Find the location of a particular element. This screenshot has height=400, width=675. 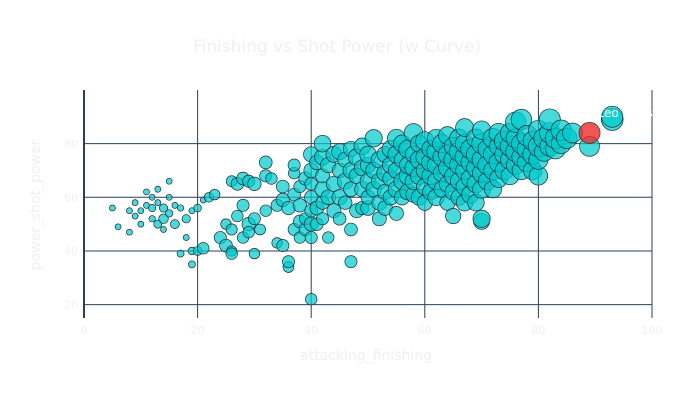

x-tick-label: 100 is located at coordinates (652, 330).